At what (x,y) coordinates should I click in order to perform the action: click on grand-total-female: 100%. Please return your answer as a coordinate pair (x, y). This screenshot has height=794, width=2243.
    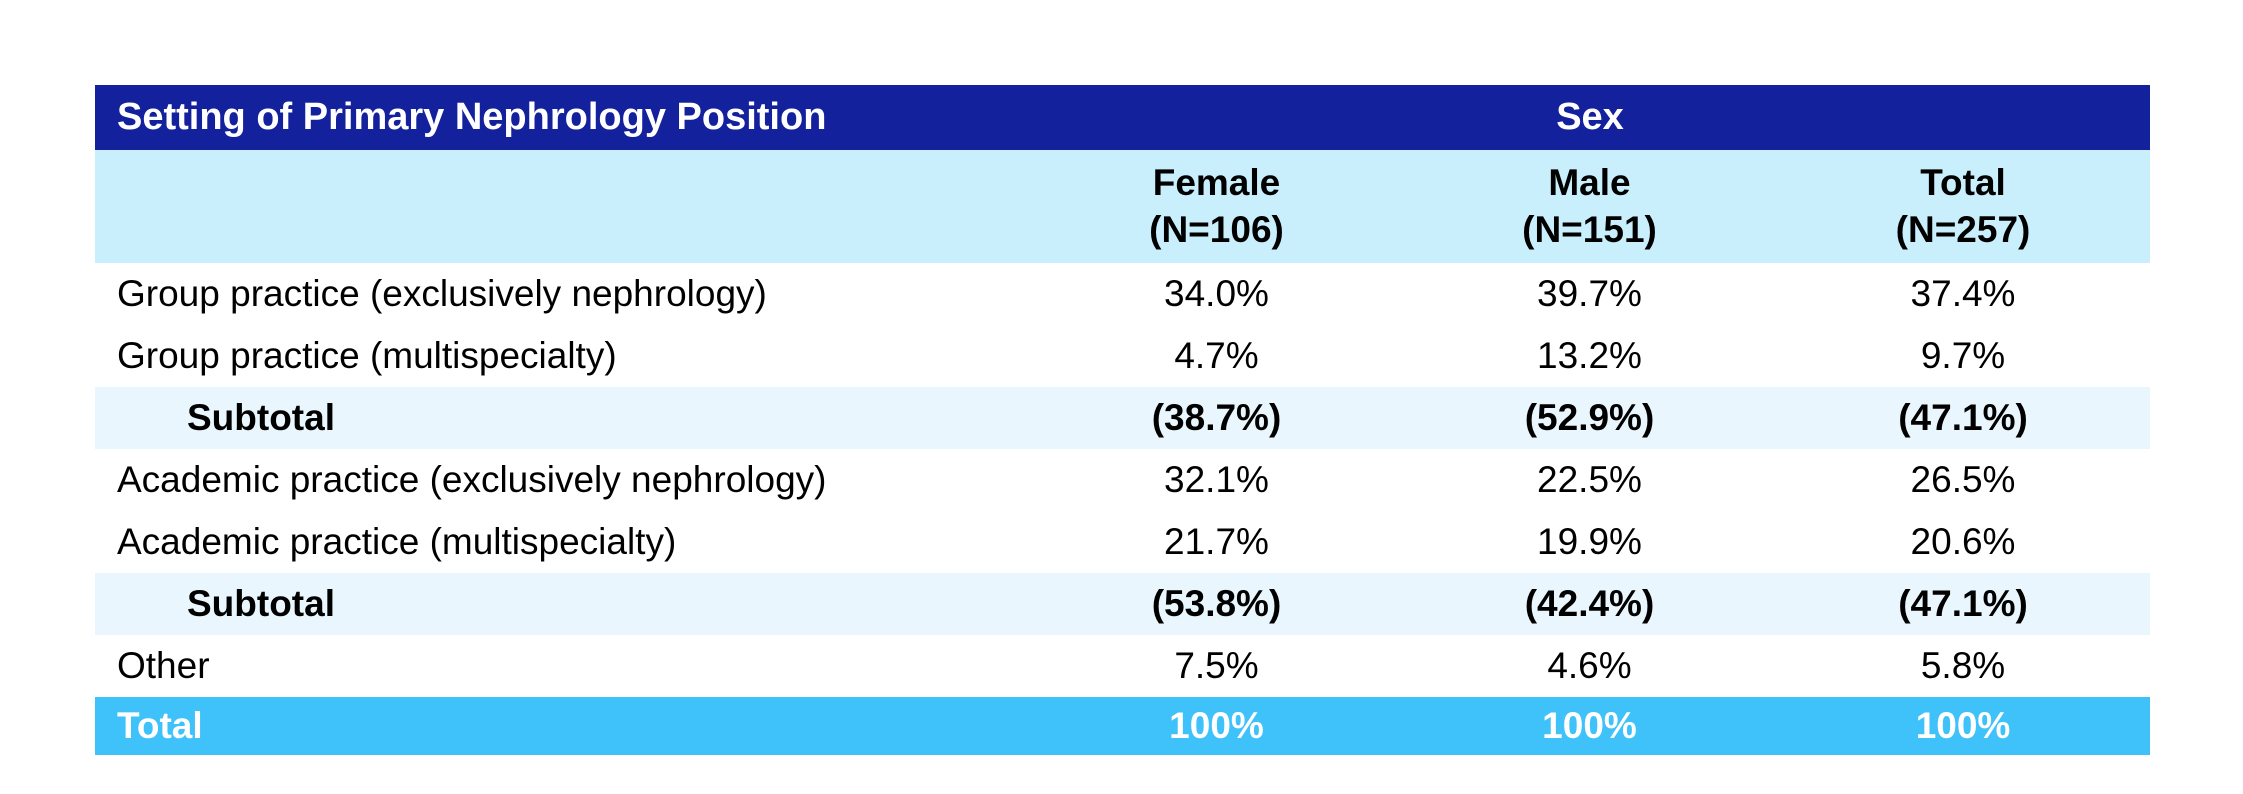
    Looking at the image, I should click on (1216, 725).